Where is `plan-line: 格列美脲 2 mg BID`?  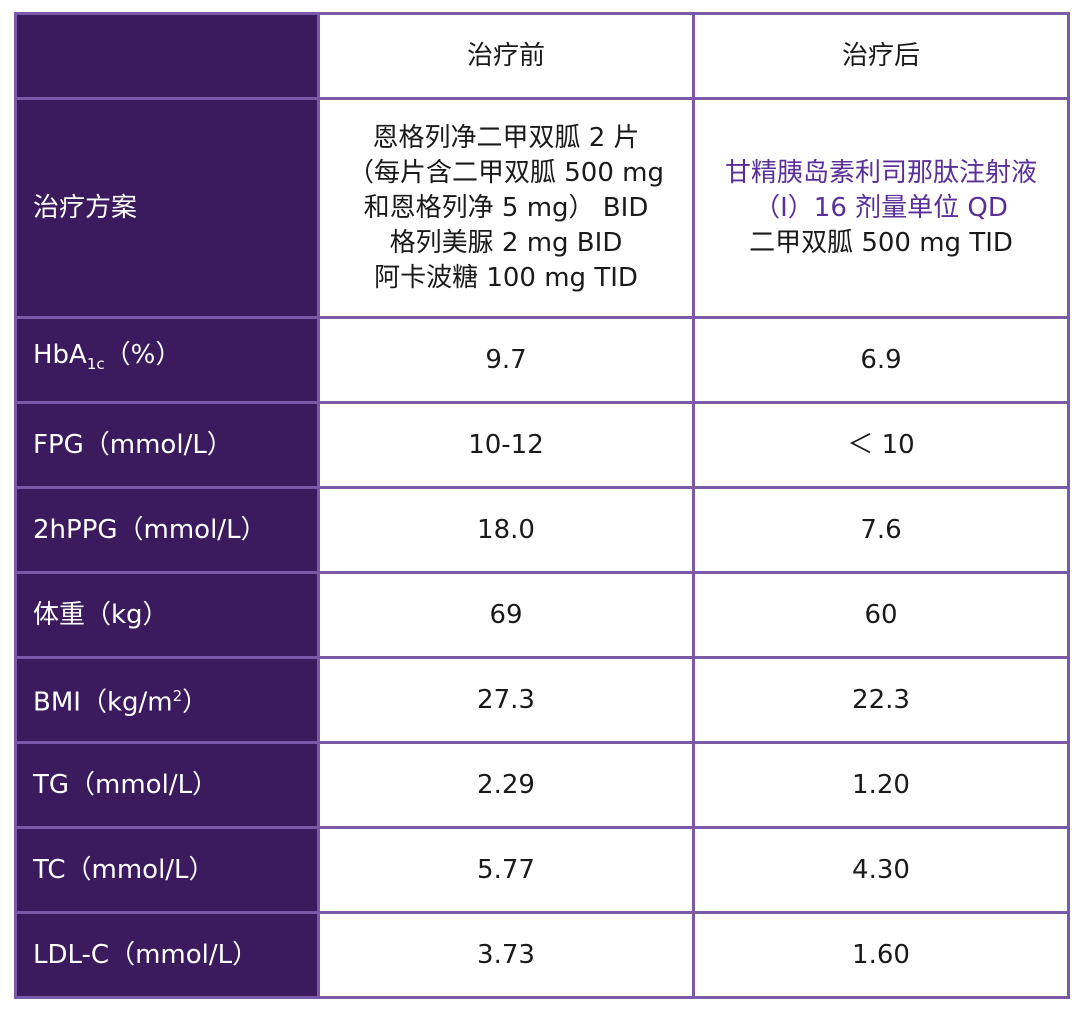
plan-line: 格列美脲 2 mg BID is located at coordinates (506, 242).